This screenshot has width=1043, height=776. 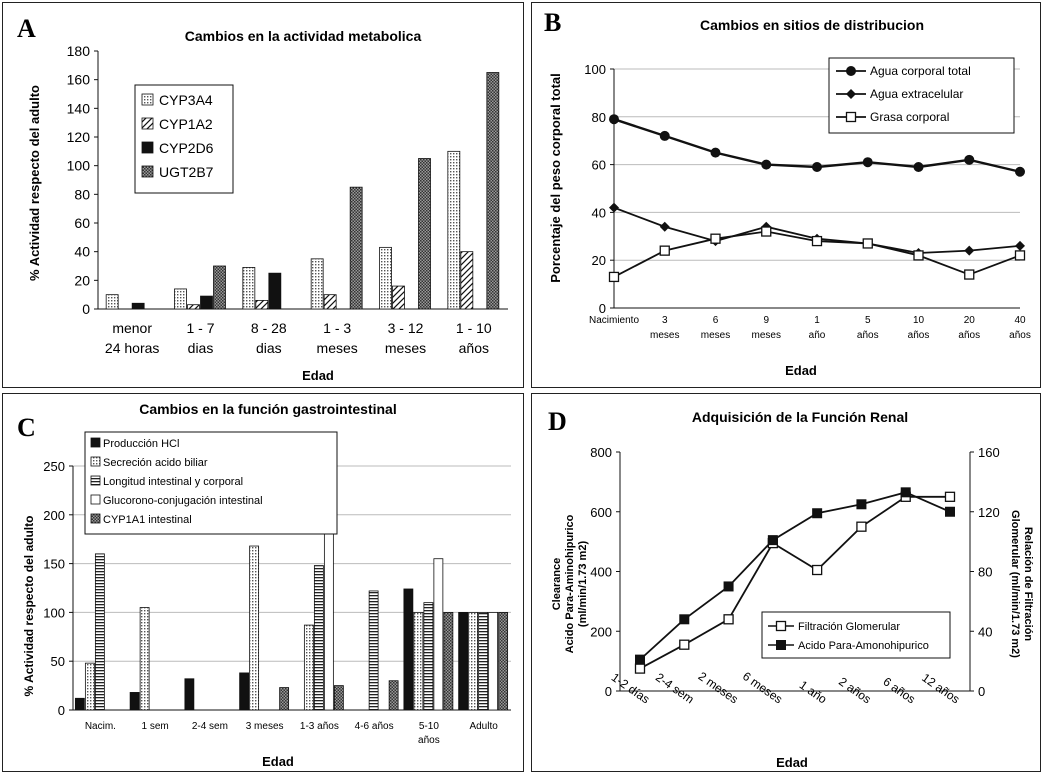 What do you see at coordinates (989, 452) in the screenshot?
I see `y2-tick-label: 160` at bounding box center [989, 452].